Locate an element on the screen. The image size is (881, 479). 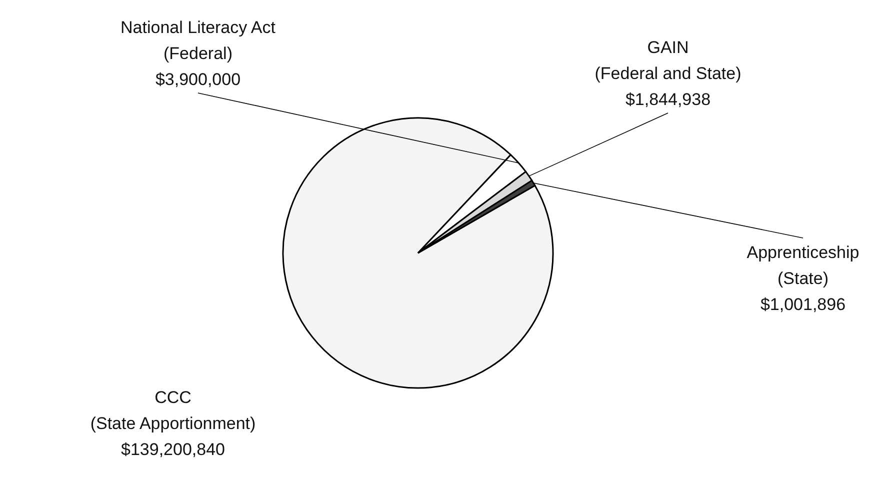
slice-label: National Literacy Act (Federal) is located at coordinates (198, 40).